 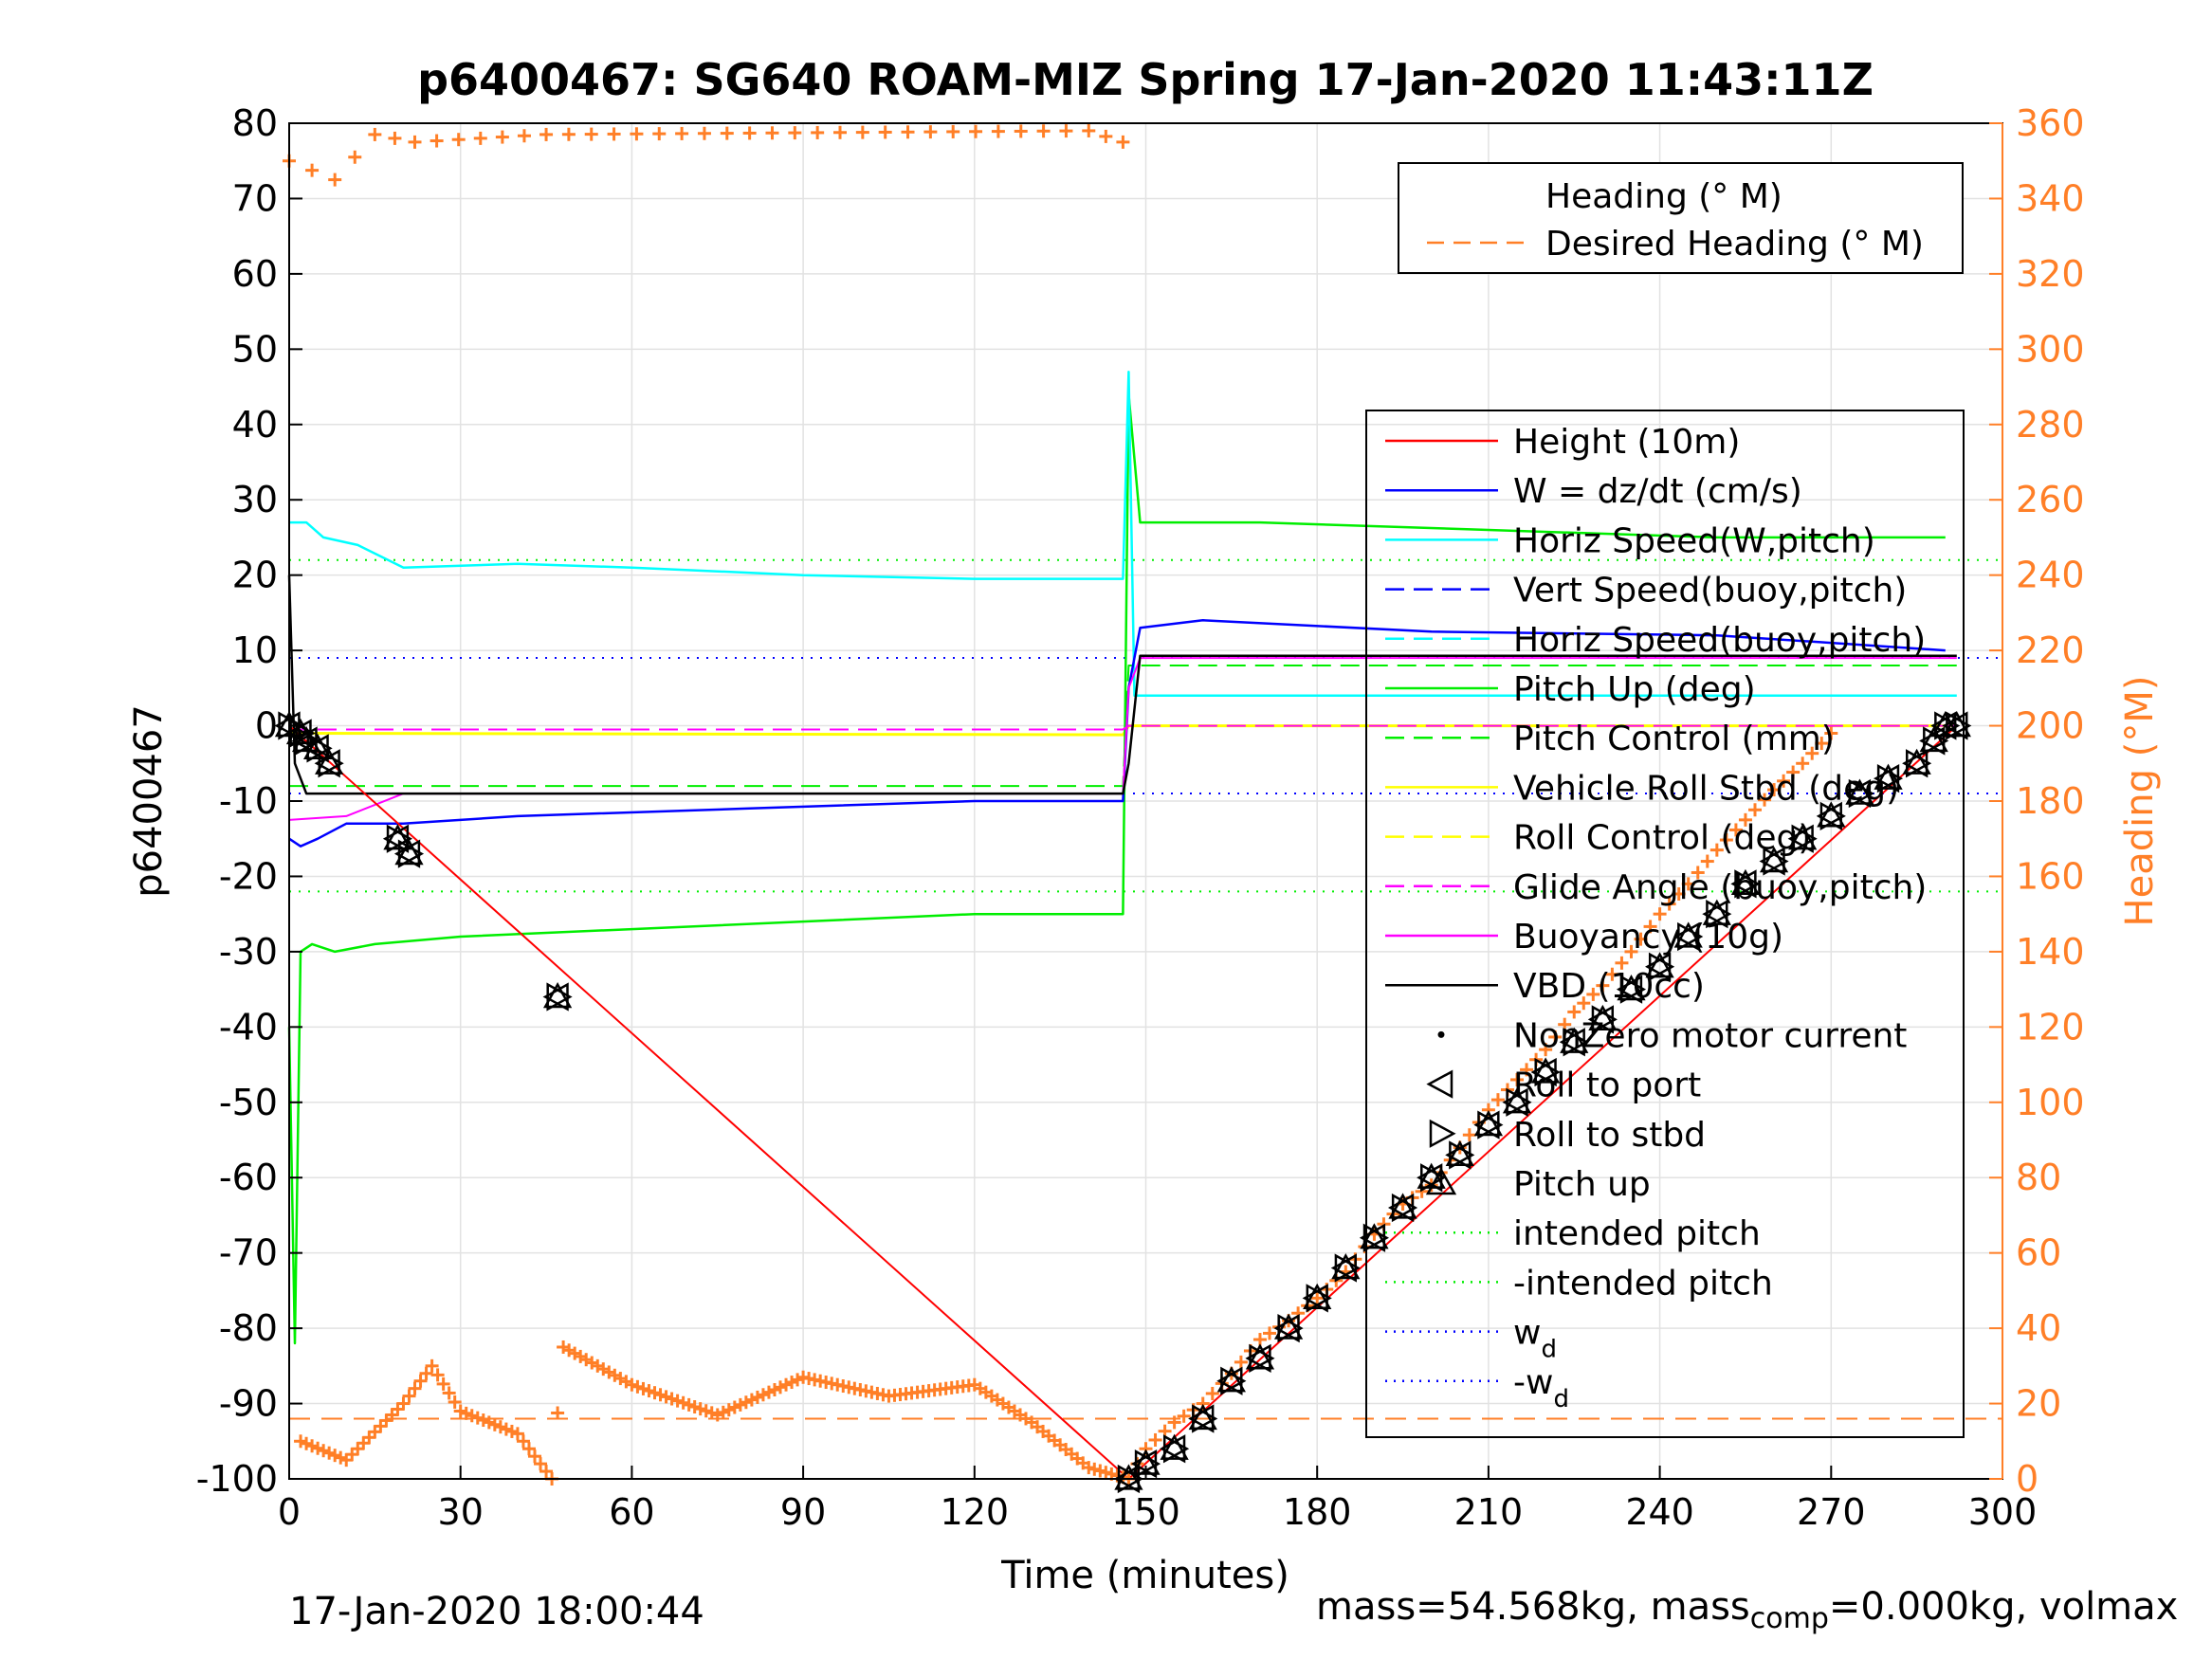 What do you see at coordinates (1637, 1233) in the screenshot?
I see `legend-label: intended pitch` at bounding box center [1637, 1233].